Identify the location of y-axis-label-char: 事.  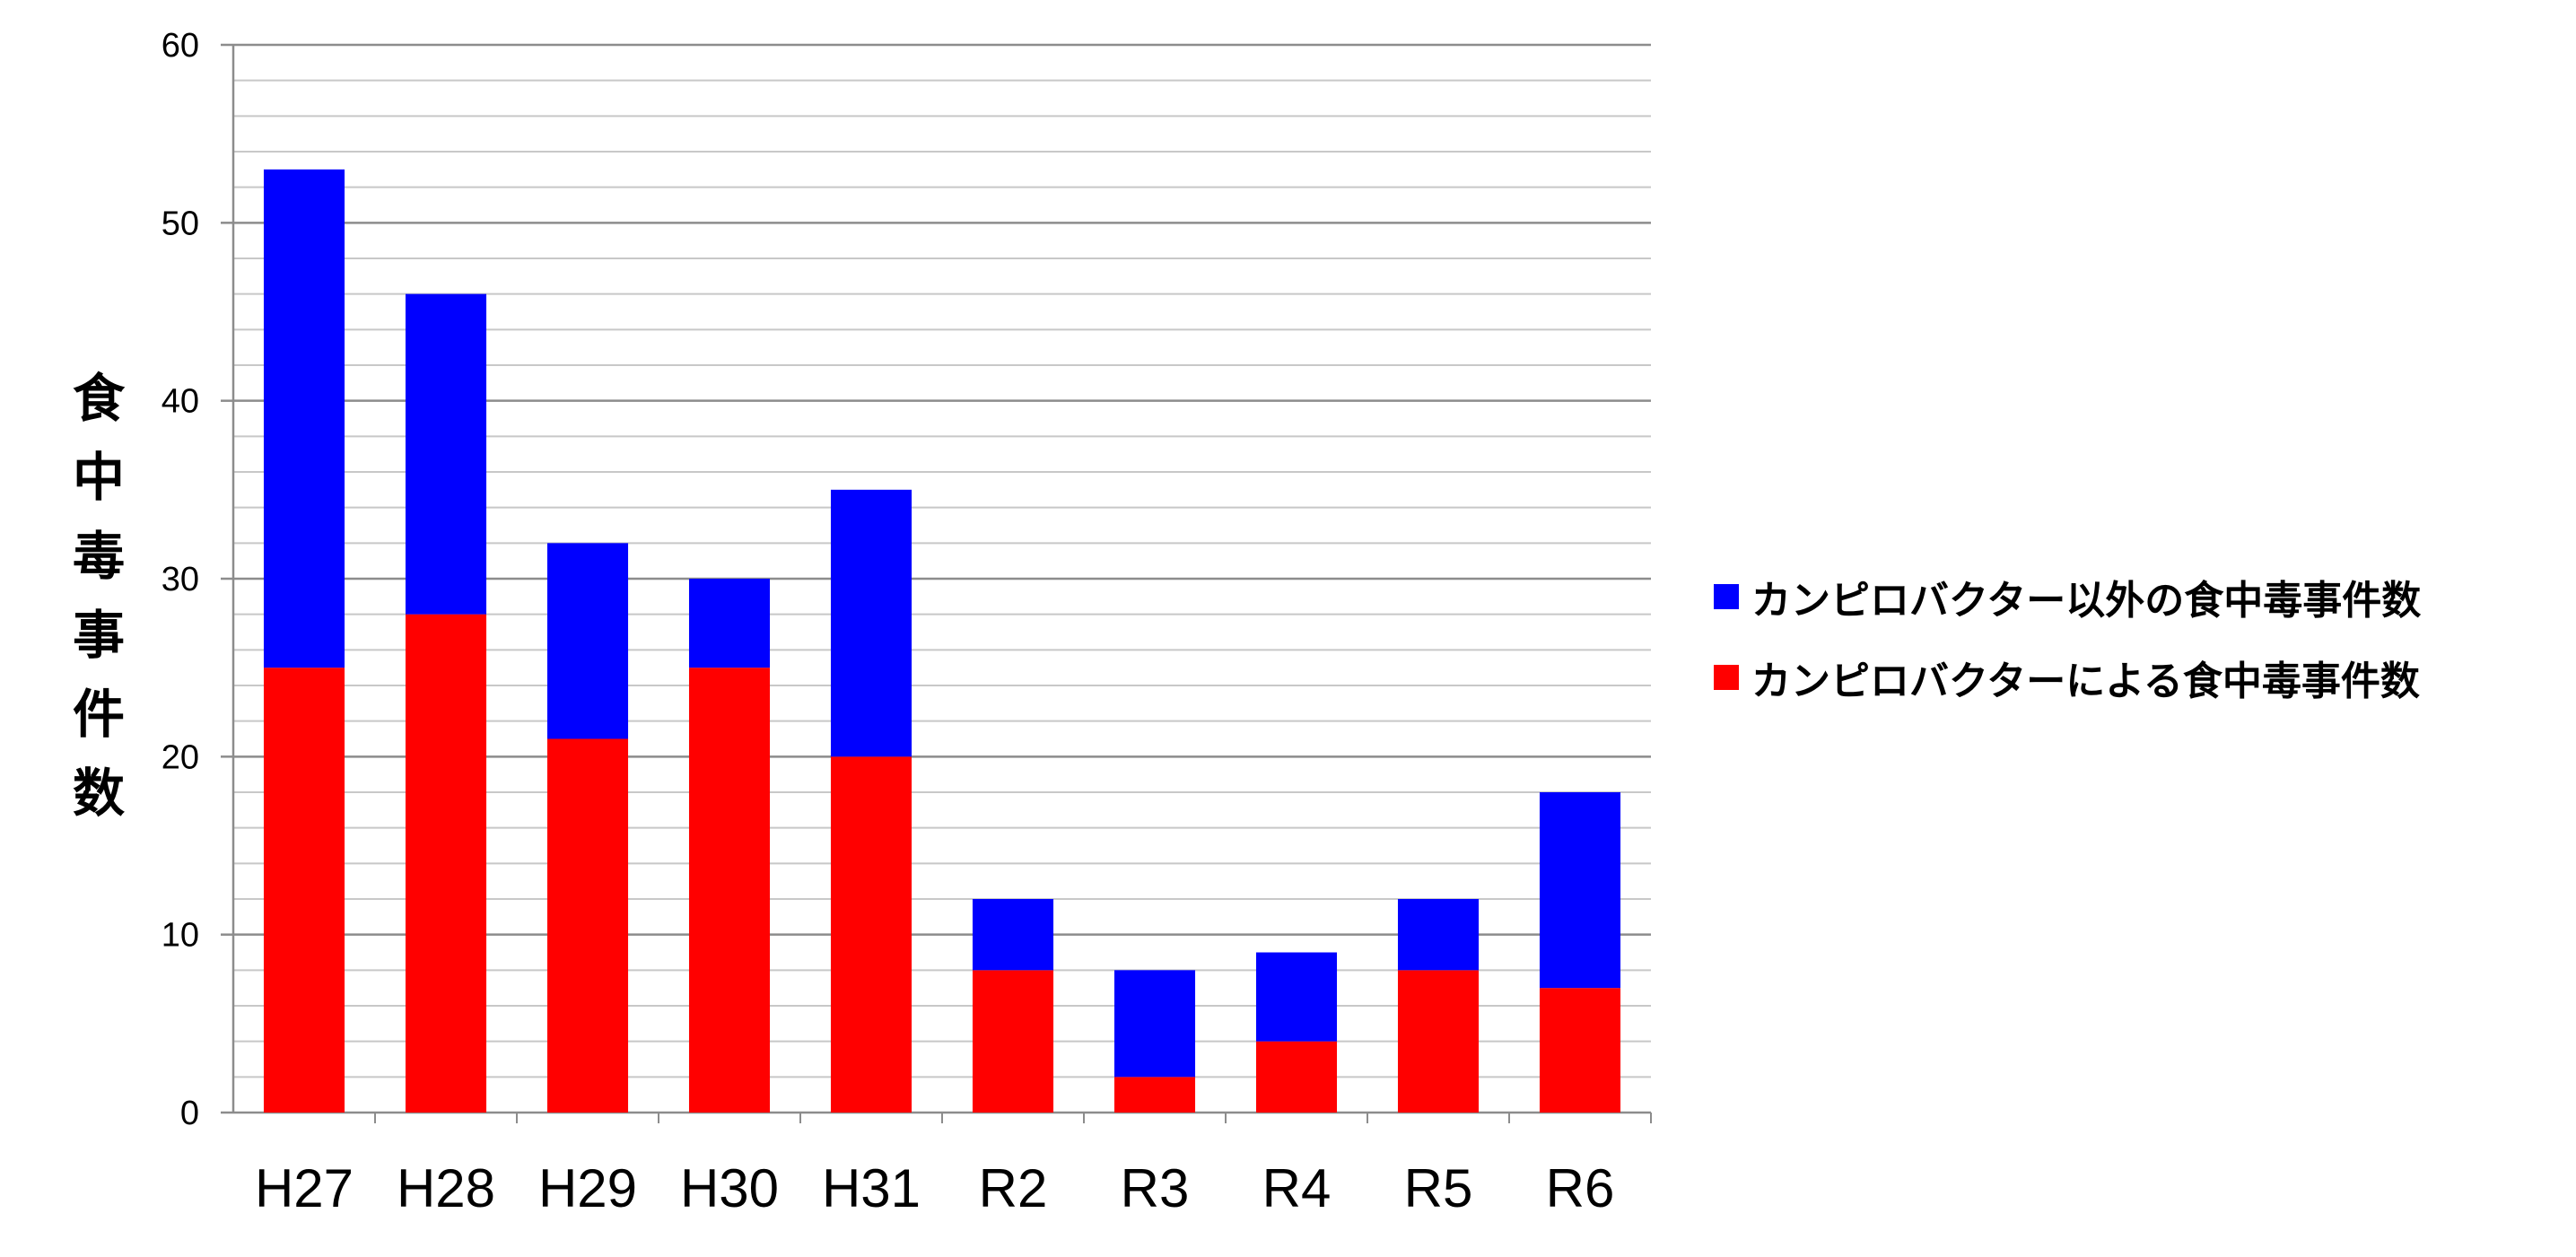
(99, 635).